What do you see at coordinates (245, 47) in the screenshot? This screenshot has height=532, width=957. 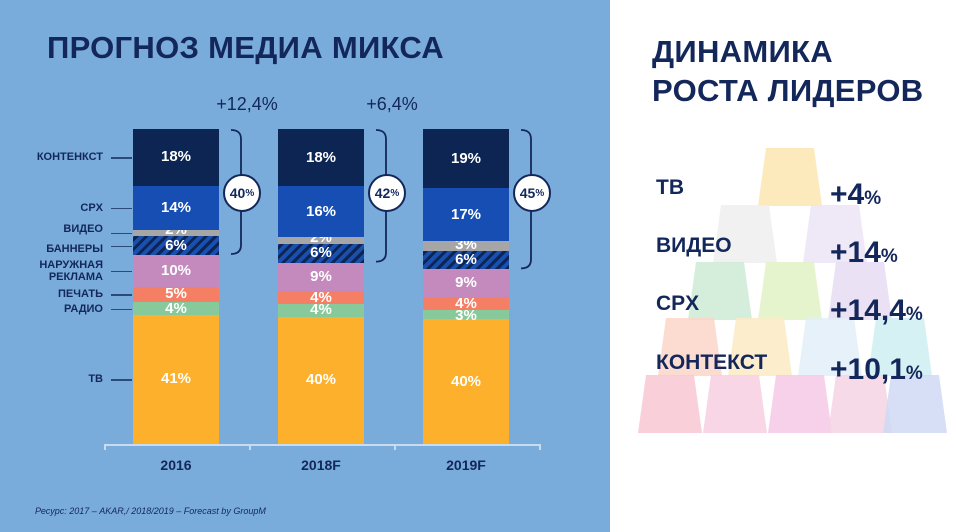 I see `page-title: ПРОГНОЗ МЕДИА МИКСА` at bounding box center [245, 47].